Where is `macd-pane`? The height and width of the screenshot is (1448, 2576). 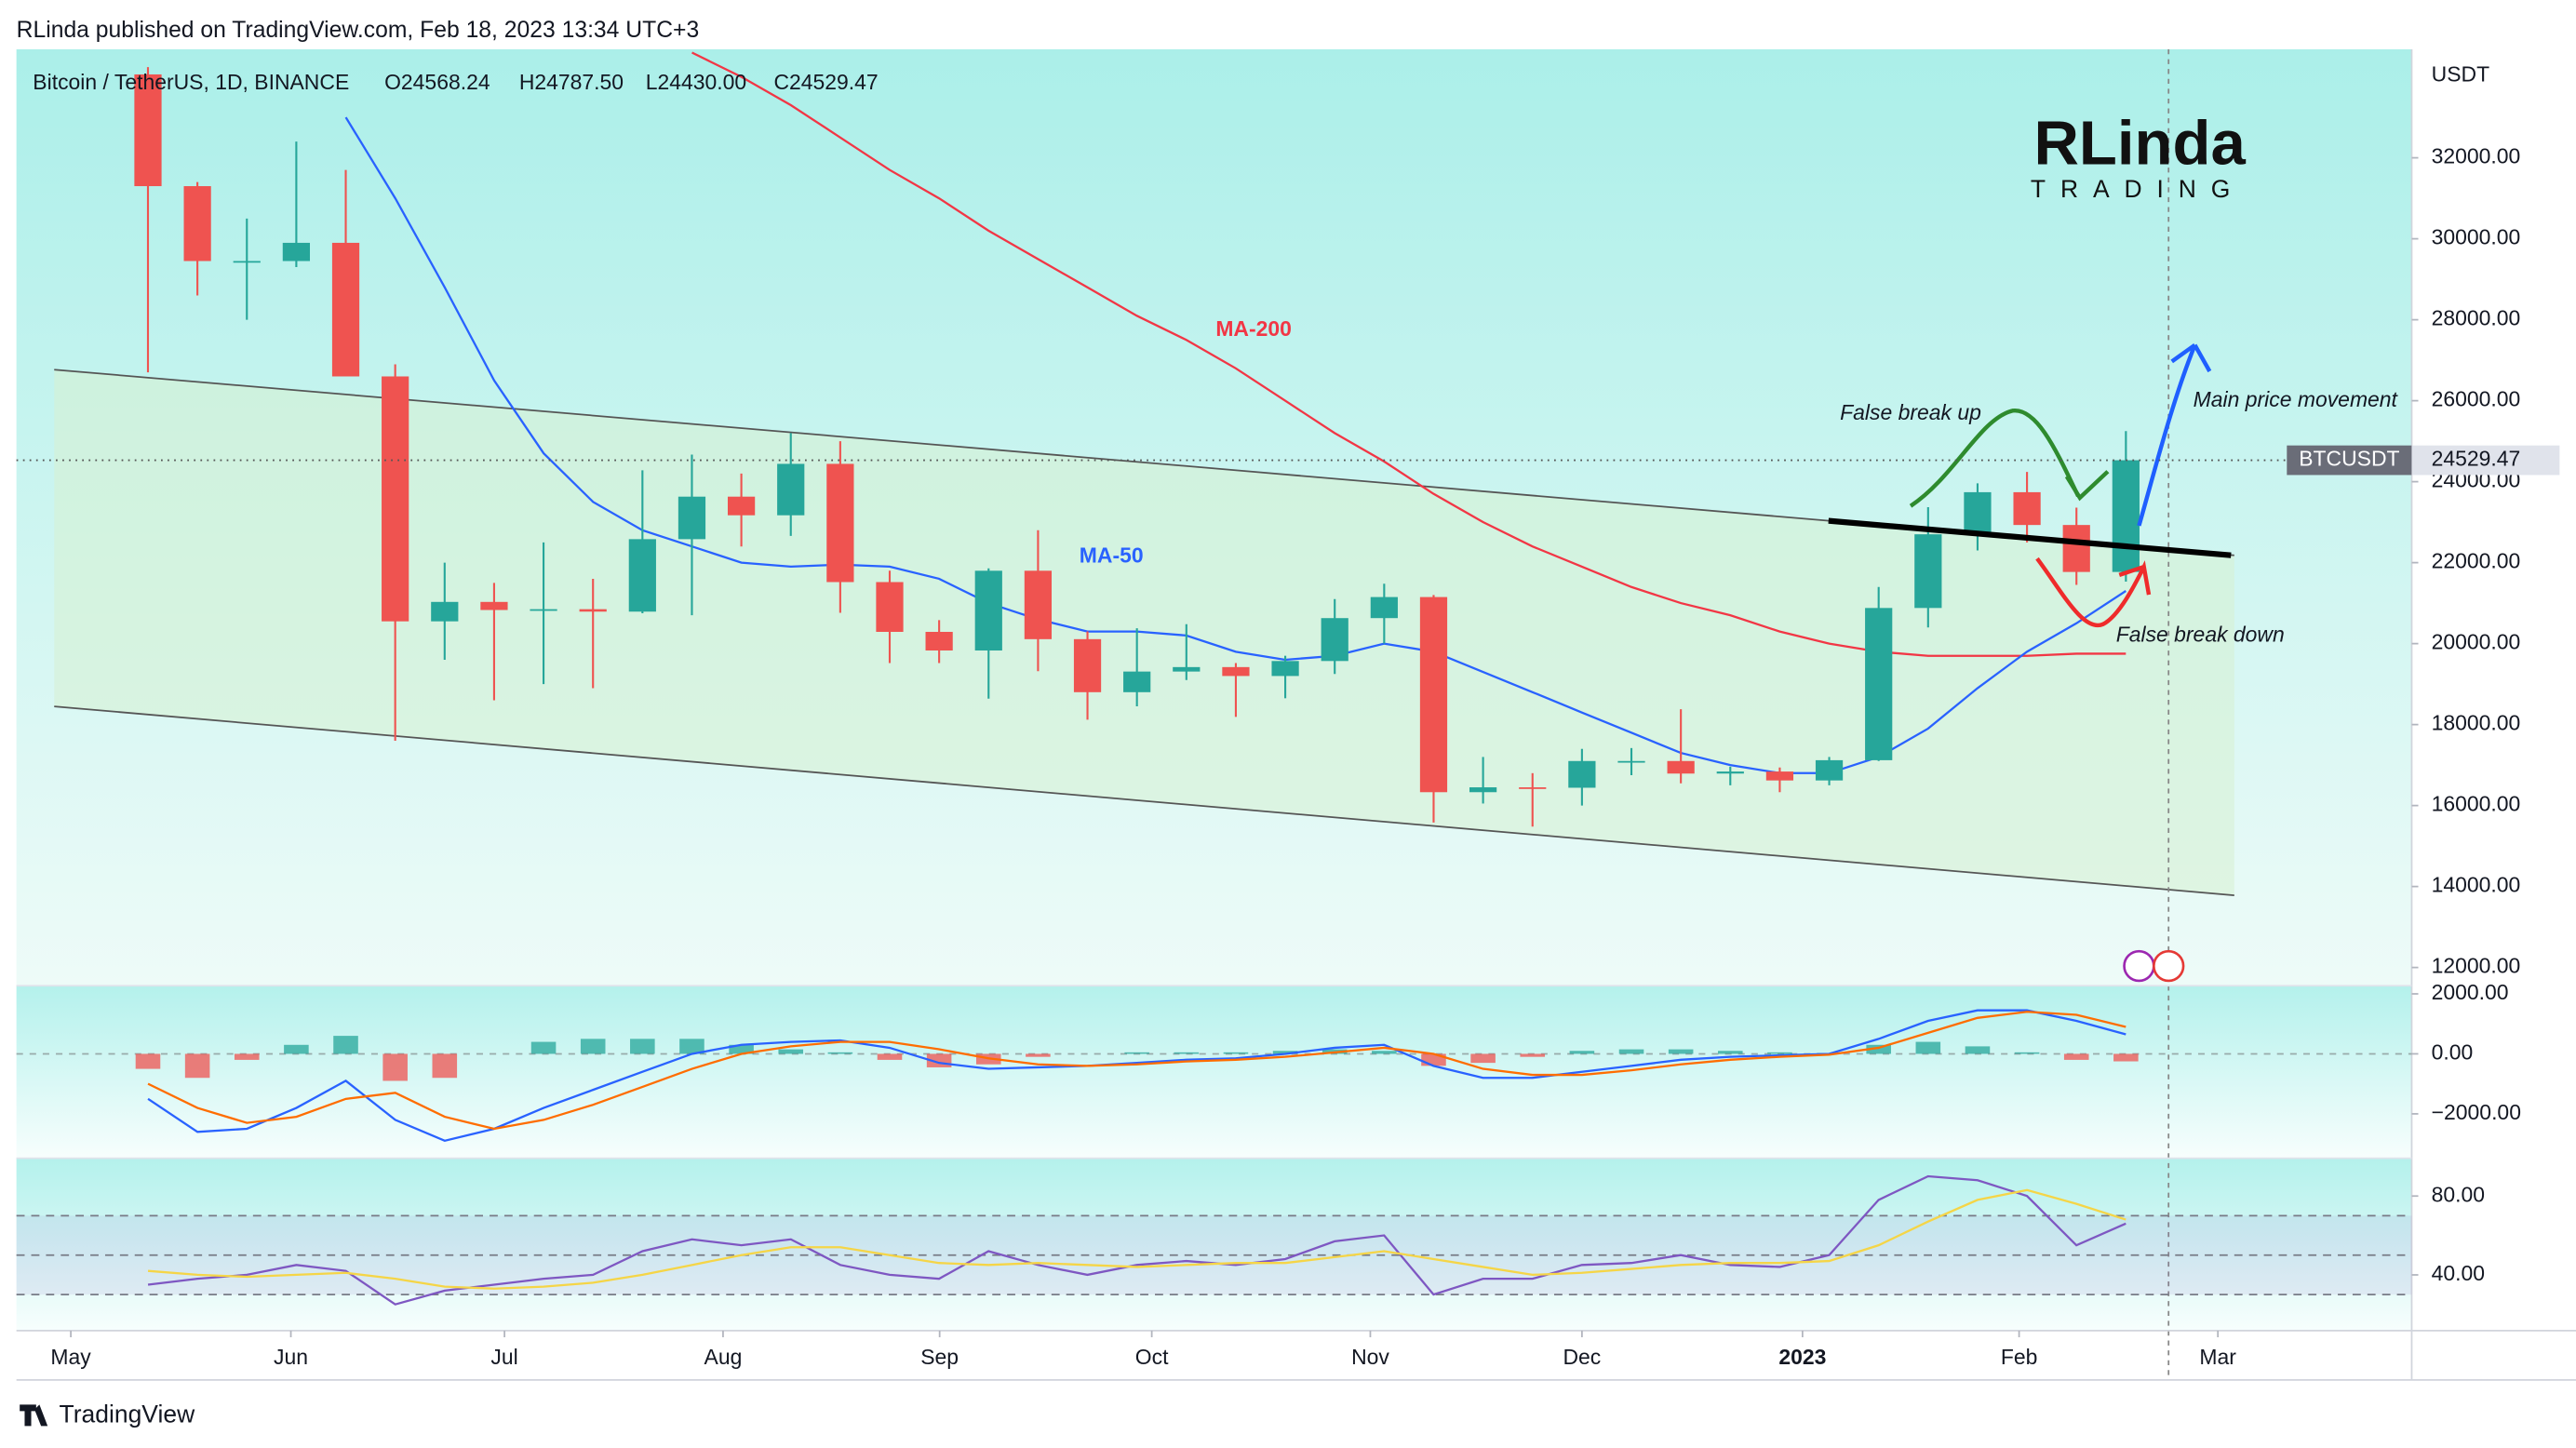 macd-pane is located at coordinates (1214, 1072).